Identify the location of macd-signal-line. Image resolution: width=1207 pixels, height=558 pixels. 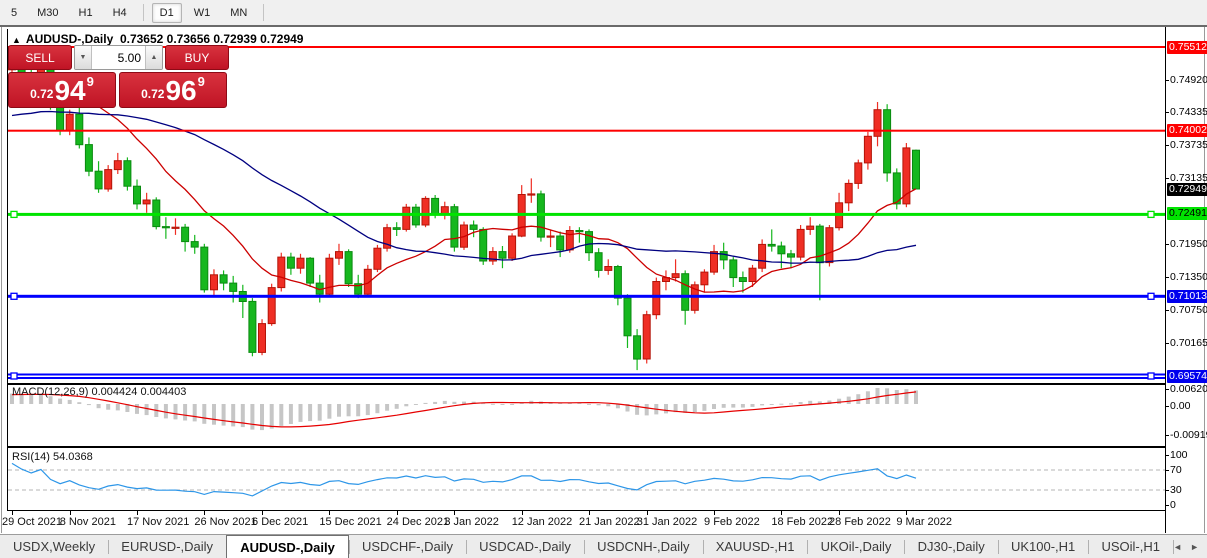
(464, 409).